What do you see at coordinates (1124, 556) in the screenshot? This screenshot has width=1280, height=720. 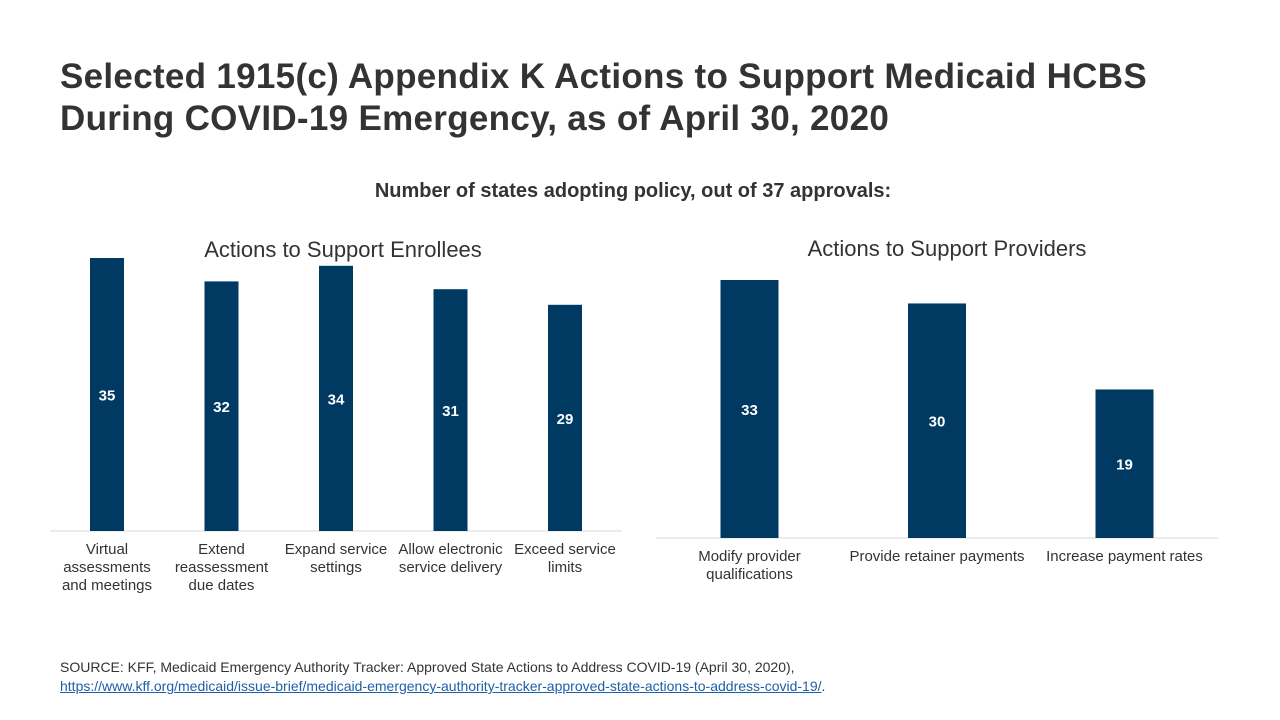 I see `providers-category-label-3: Increase payment rates` at bounding box center [1124, 556].